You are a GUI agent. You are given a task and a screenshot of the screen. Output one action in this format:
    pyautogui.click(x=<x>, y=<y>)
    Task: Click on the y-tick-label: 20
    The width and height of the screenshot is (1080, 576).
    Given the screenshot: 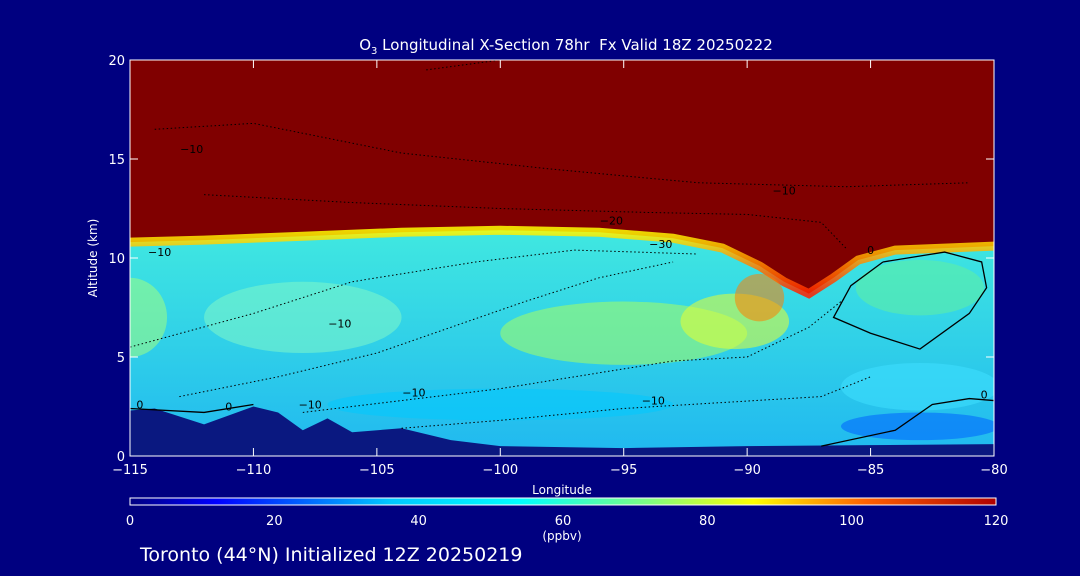 What is the action you would take?
    pyautogui.click(x=116, y=61)
    